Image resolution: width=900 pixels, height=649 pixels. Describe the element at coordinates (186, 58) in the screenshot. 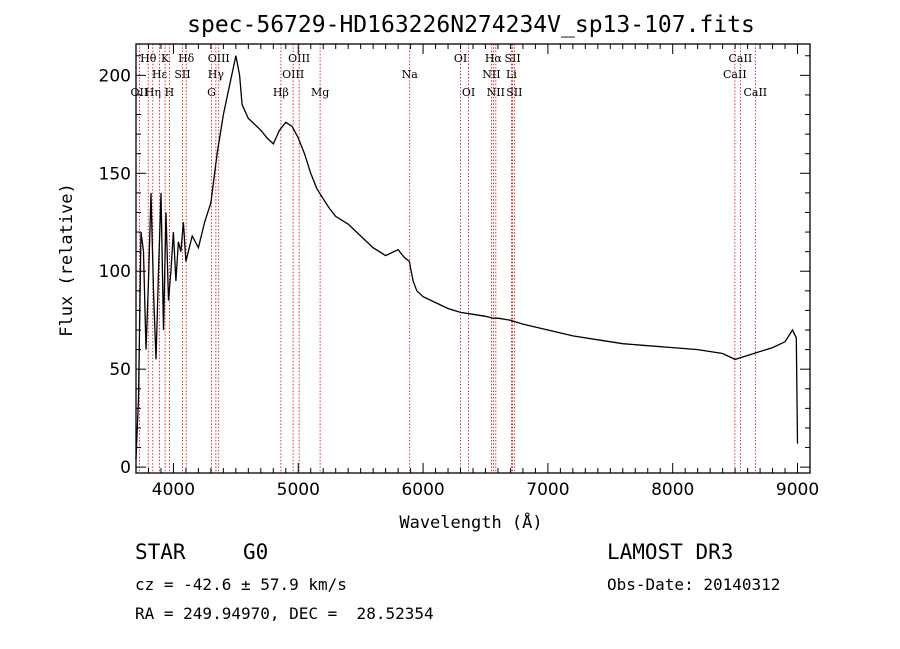

I see `spectral-line-label: Hδ` at that location.